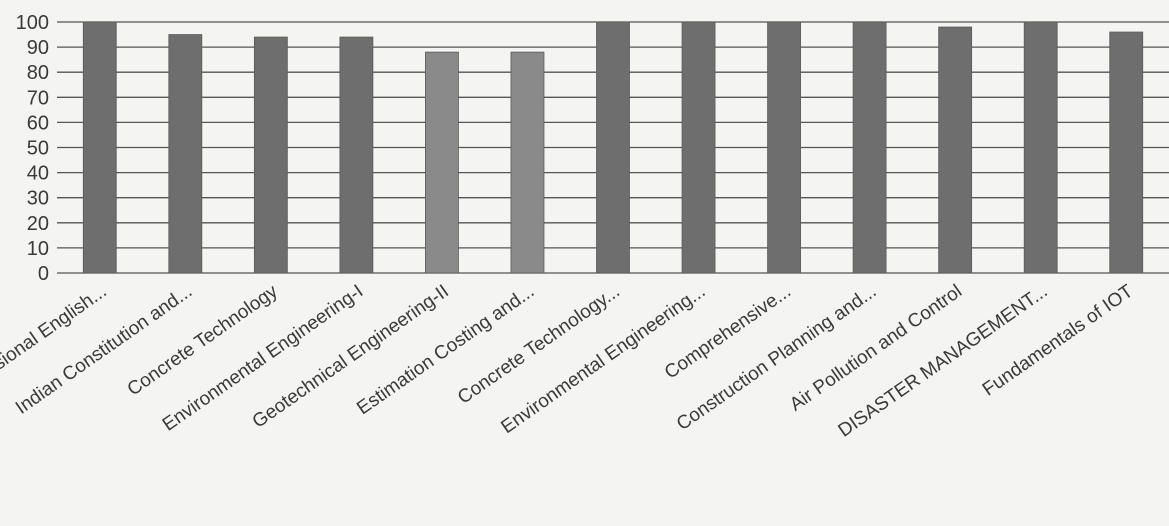 The height and width of the screenshot is (526, 1169). I want to click on y-tick-label: 100, so click(32, 23).